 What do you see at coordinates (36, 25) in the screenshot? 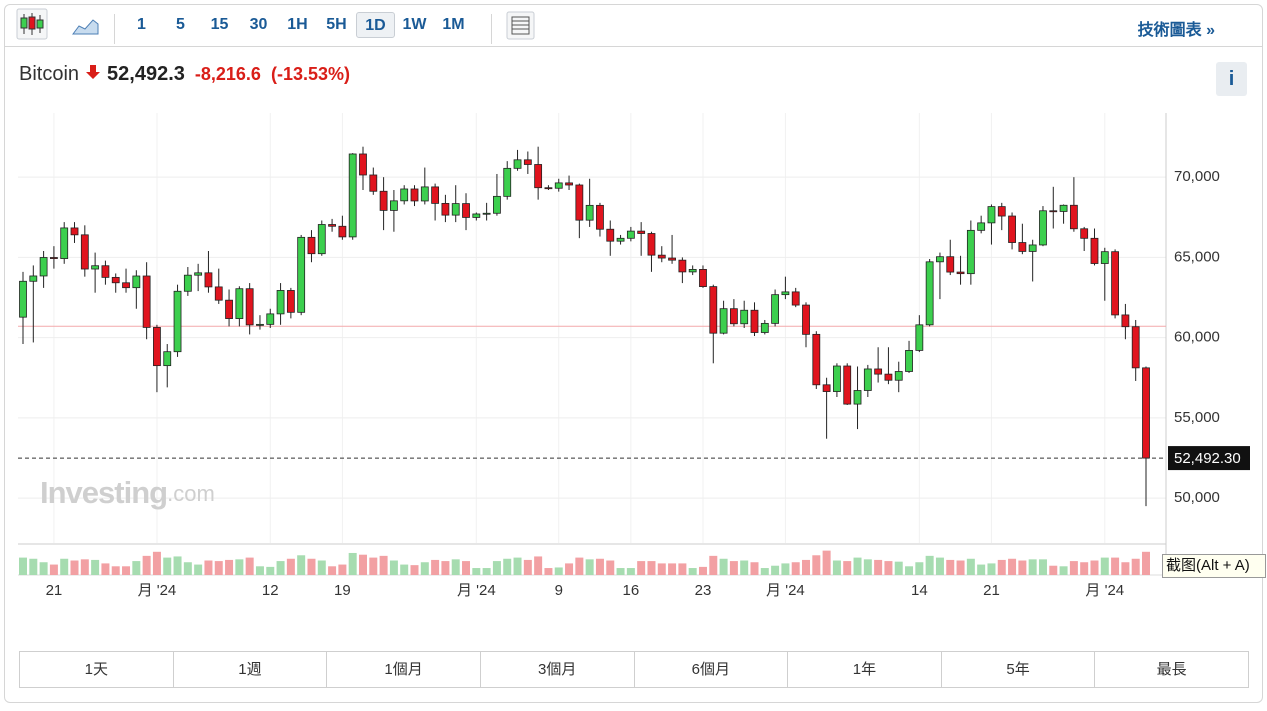
I see `candle-icon` at bounding box center [36, 25].